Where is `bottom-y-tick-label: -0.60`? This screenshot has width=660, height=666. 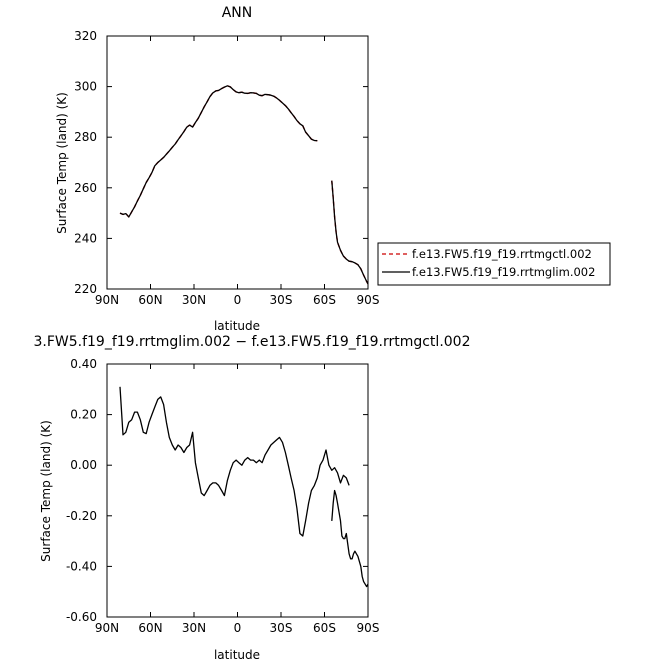
bottom-y-tick-label: -0.60 is located at coordinates (81, 617).